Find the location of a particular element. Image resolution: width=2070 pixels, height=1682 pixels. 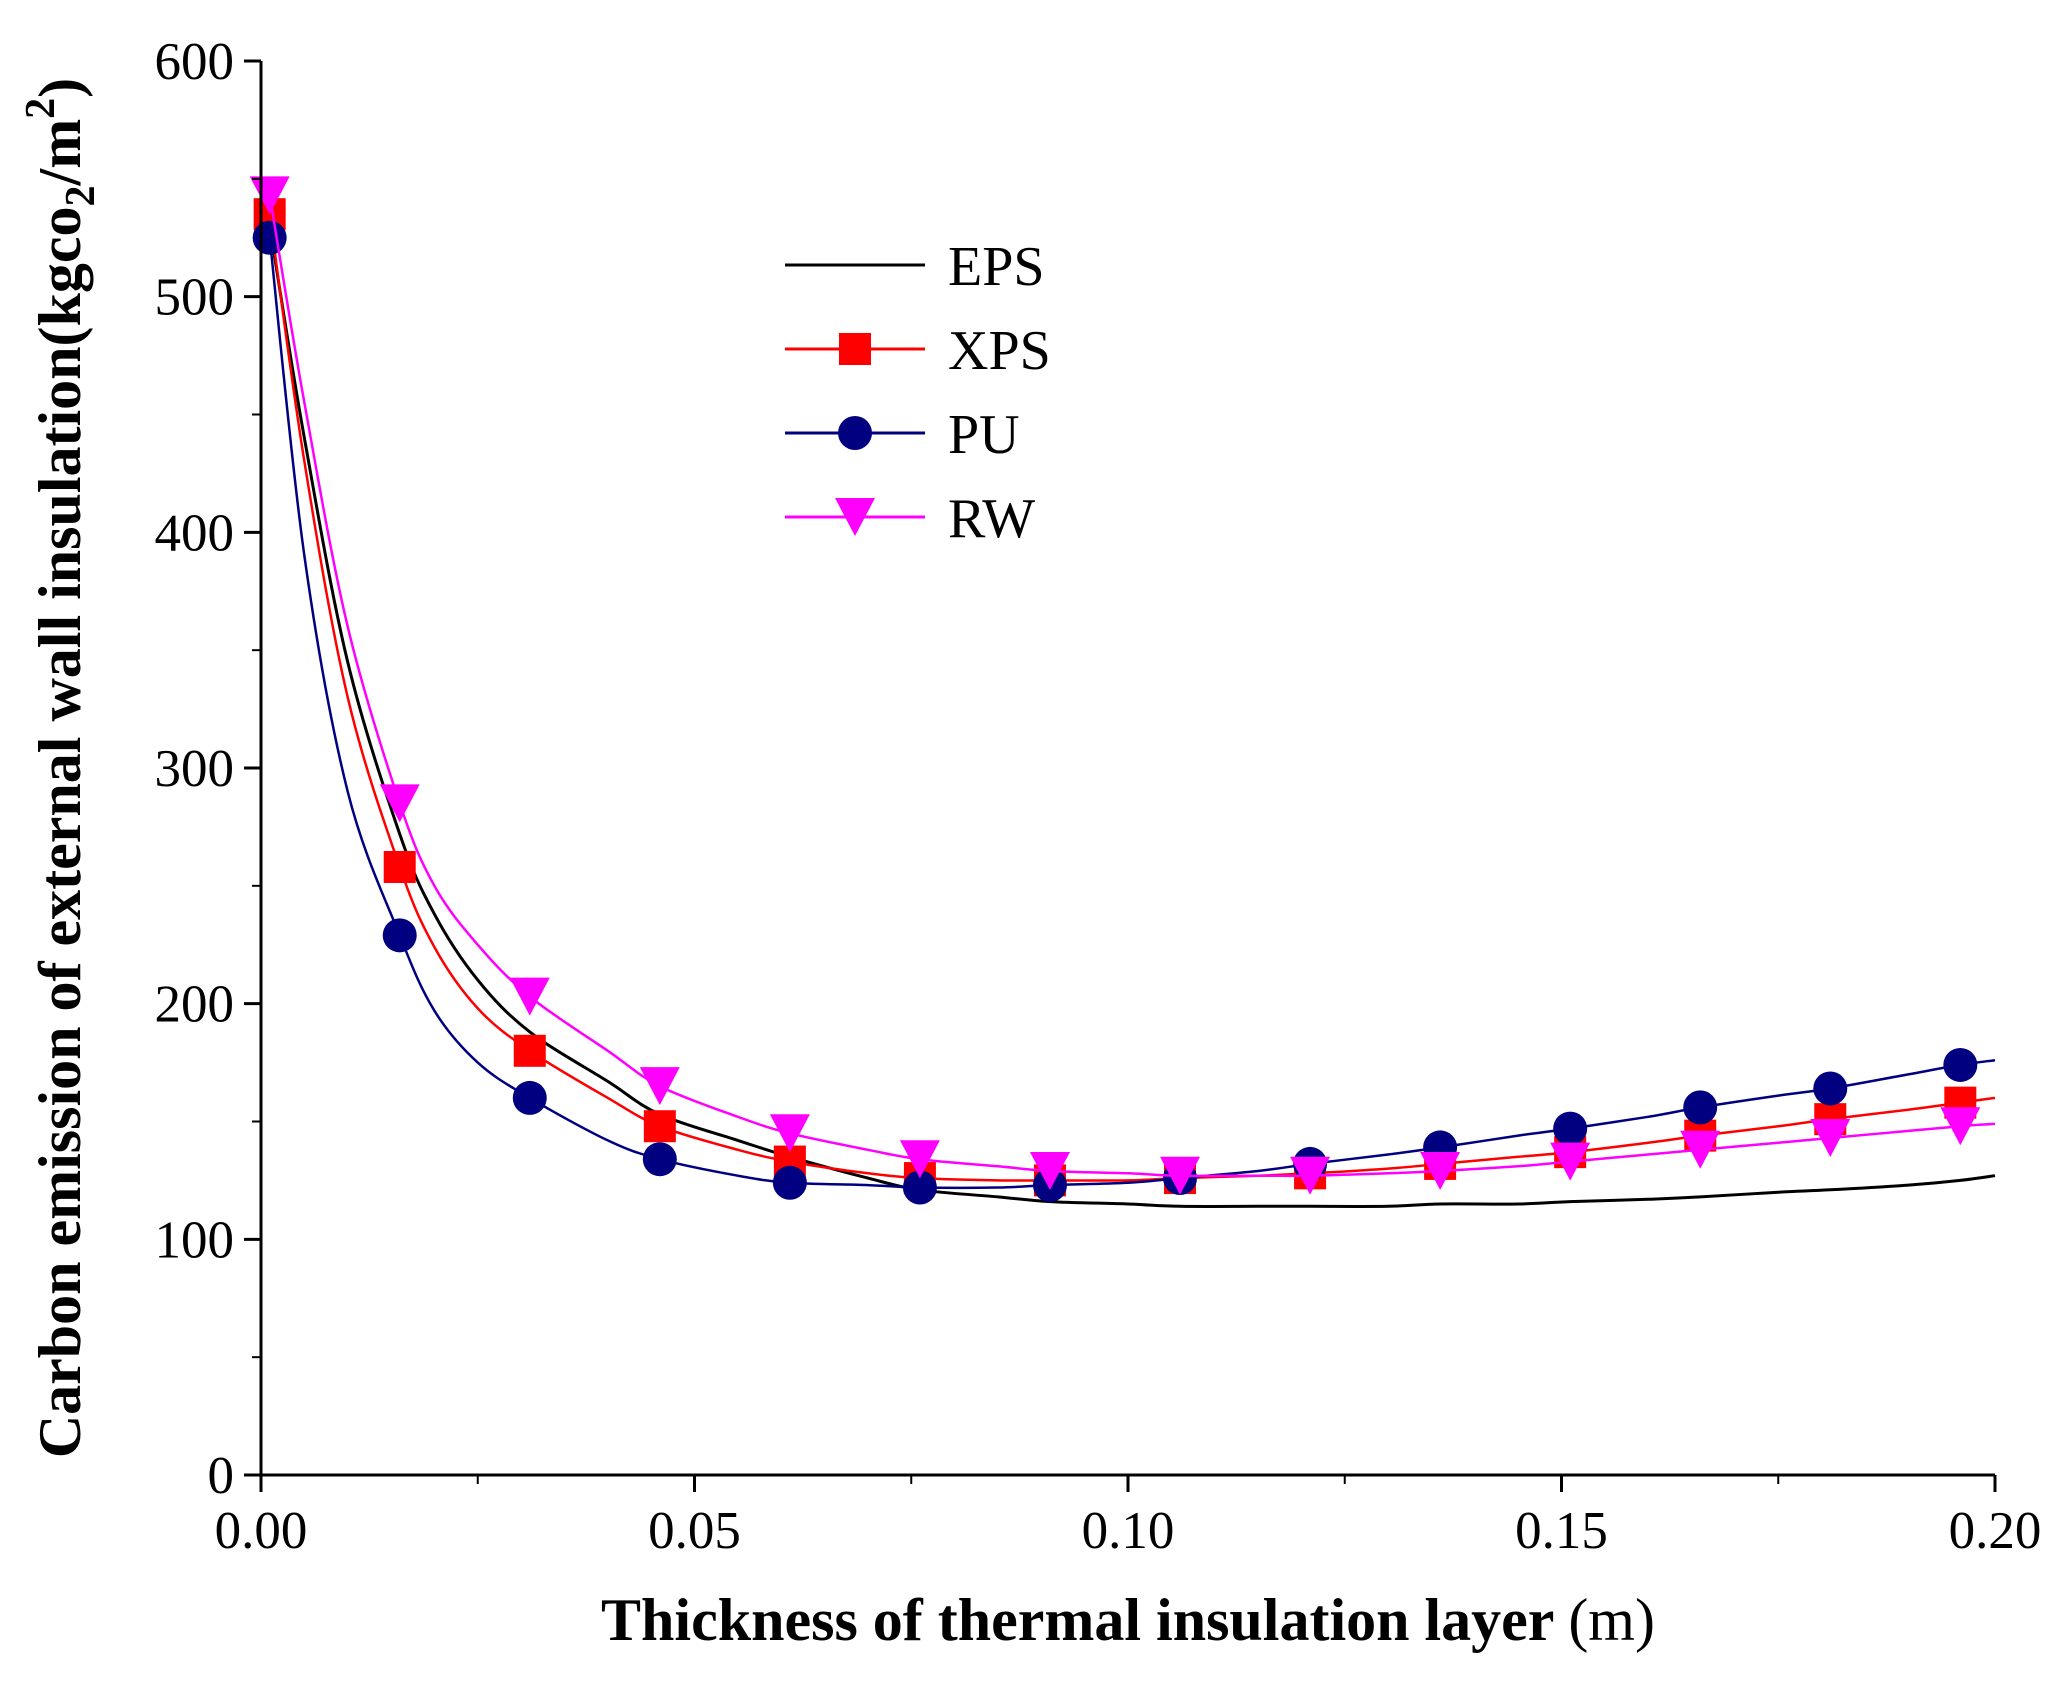

x-tick-label: 0.20 is located at coordinates (1995, 1531).